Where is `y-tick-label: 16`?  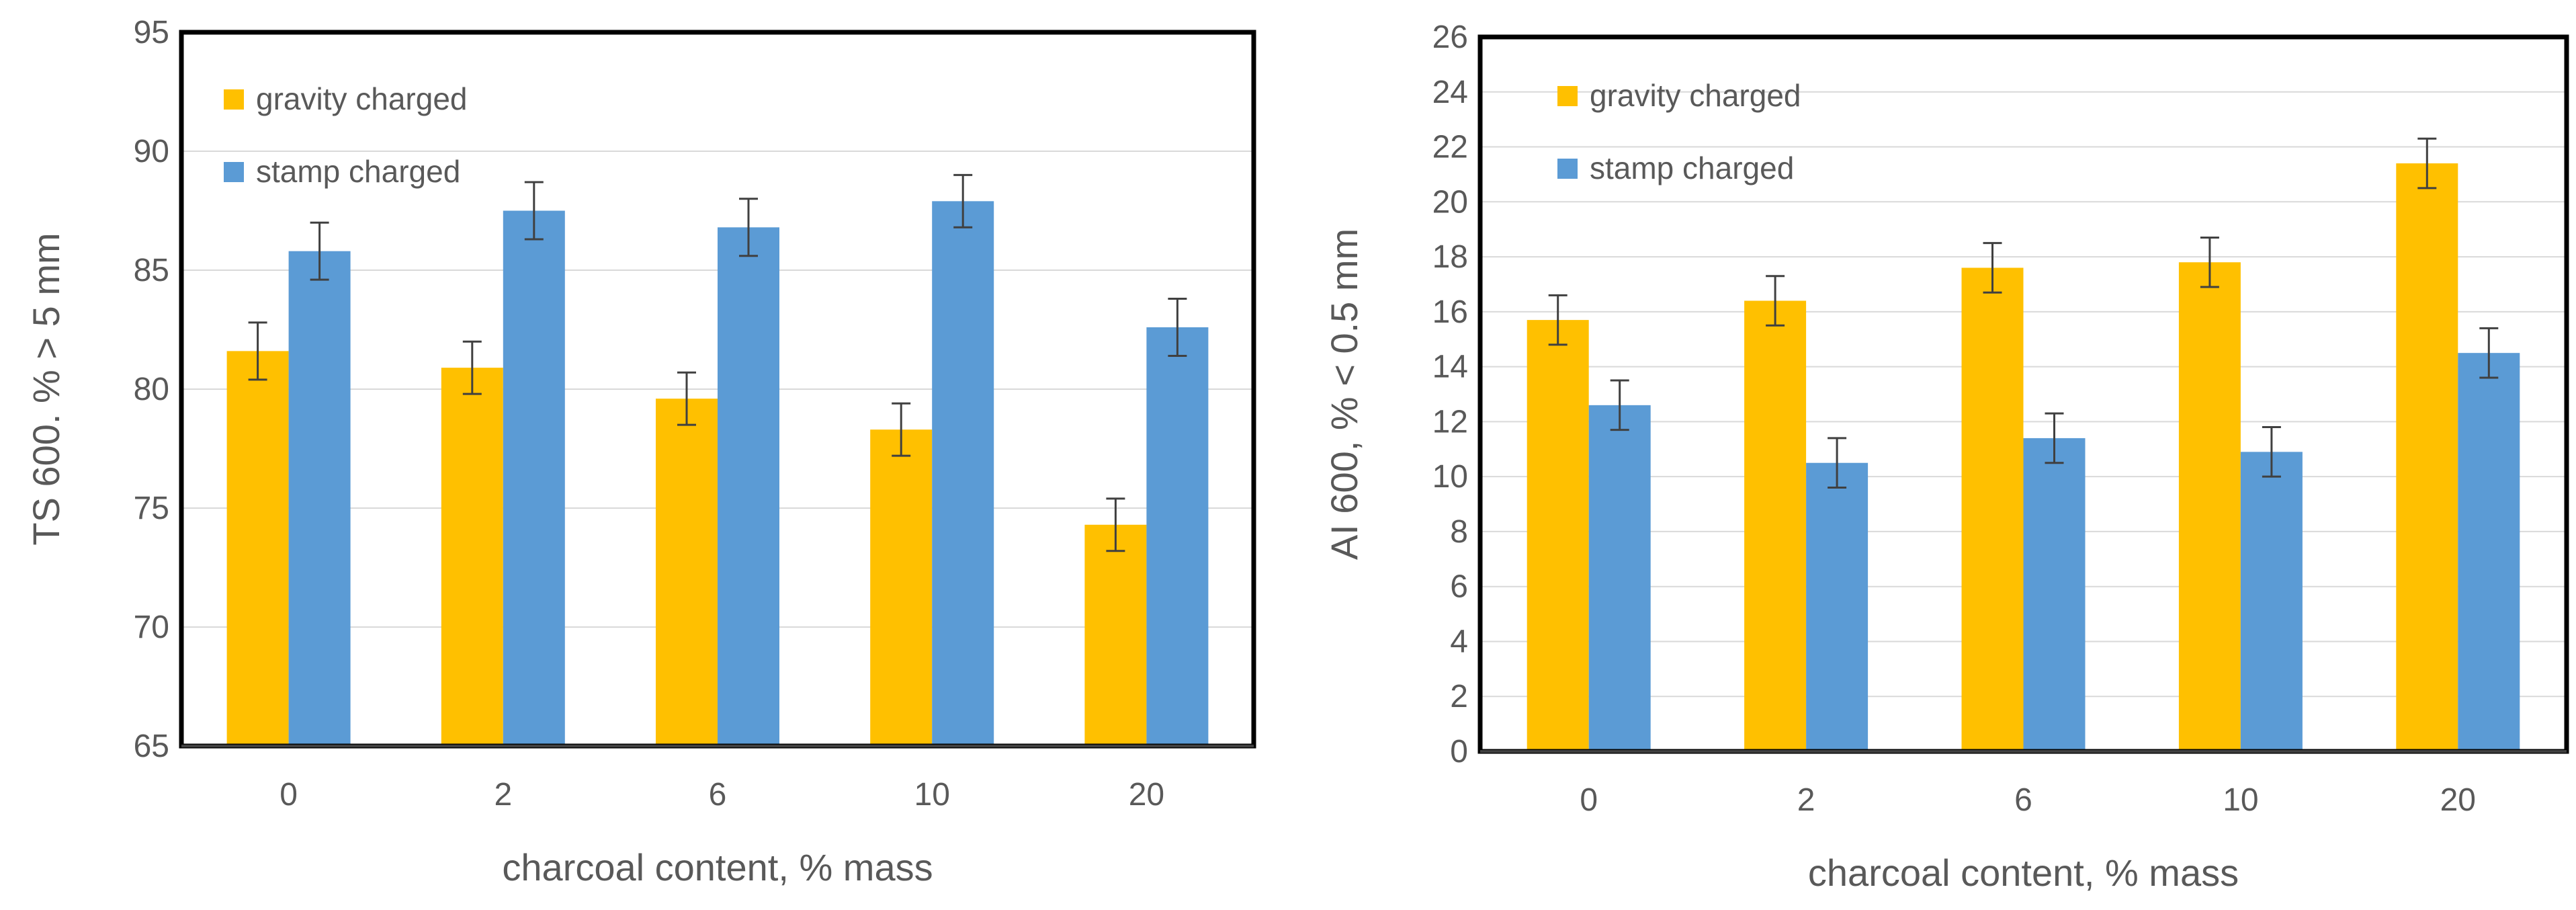 y-tick-label: 16 is located at coordinates (1450, 312).